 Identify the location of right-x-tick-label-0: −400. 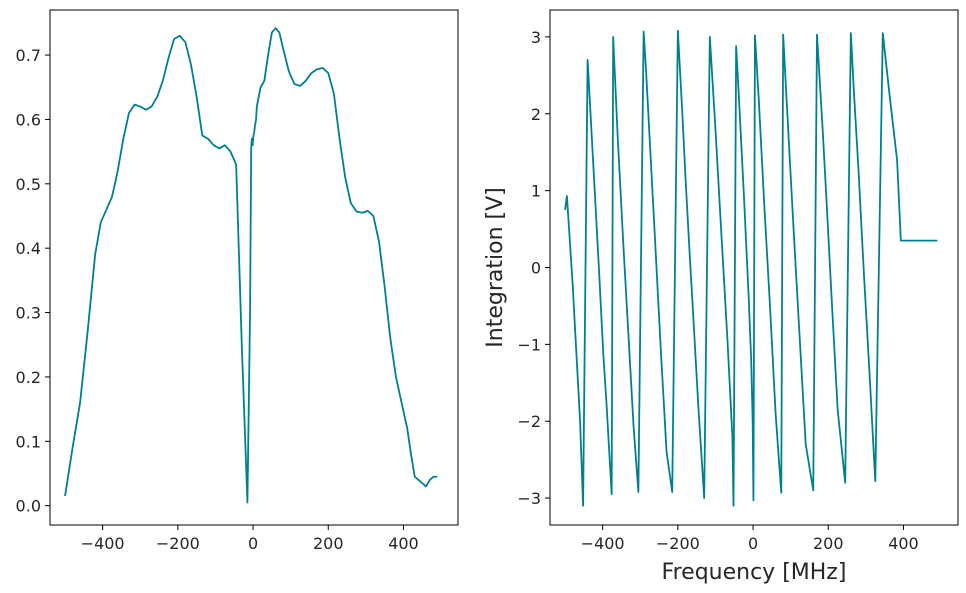
(603, 543).